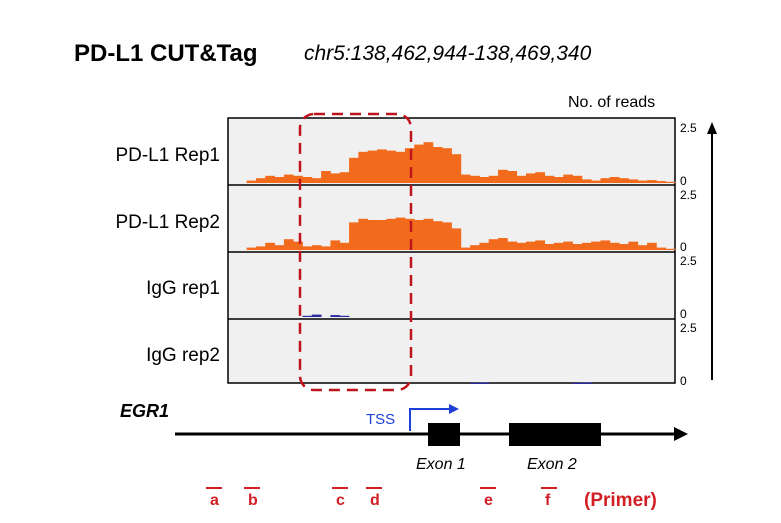 The height and width of the screenshot is (523, 781). I want to click on signal-bar-track2-bin18, so click(400, 233).